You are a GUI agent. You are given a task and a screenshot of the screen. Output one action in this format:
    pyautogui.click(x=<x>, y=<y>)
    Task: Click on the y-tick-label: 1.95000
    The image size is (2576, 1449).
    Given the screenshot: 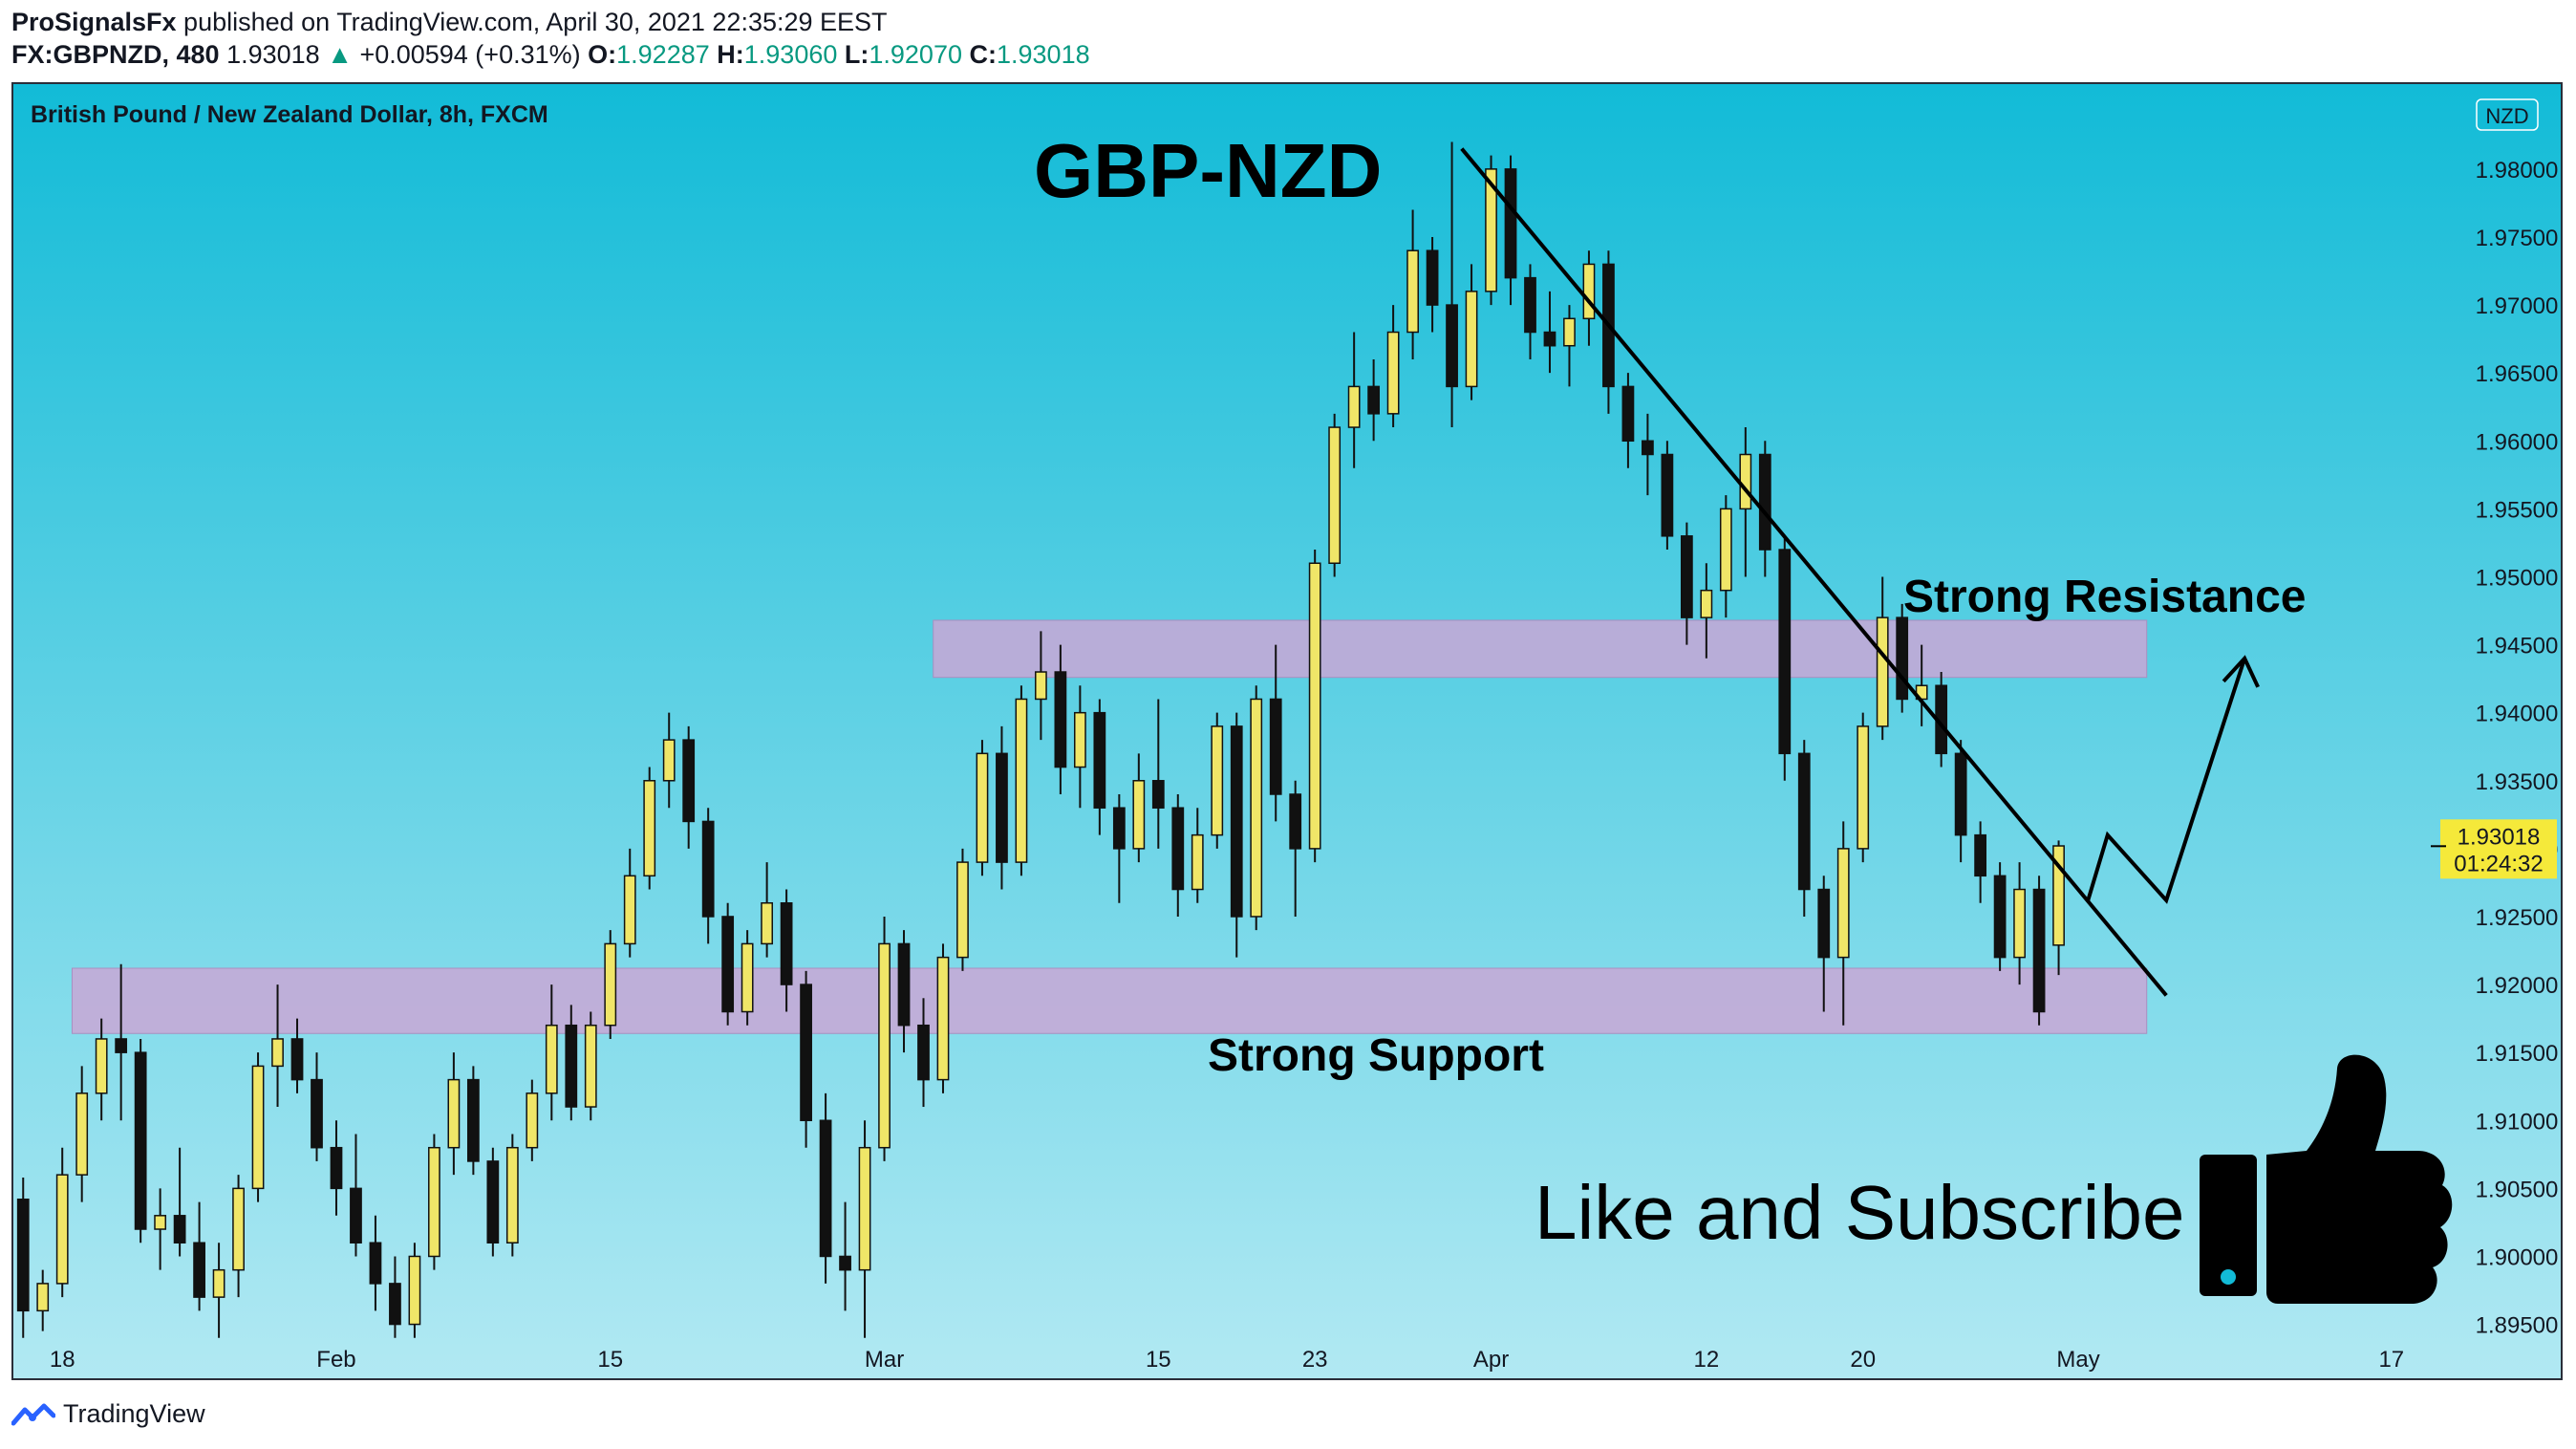 What is the action you would take?
    pyautogui.click(x=2517, y=578)
    